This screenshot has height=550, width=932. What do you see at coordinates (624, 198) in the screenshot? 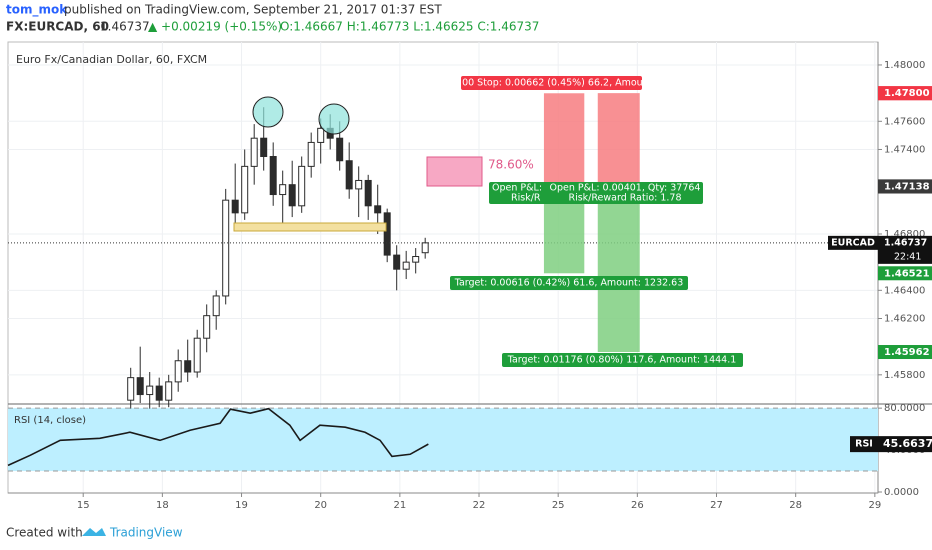
I see `rr-label: Risk/Reward Ratio: 1.78` at bounding box center [624, 198].